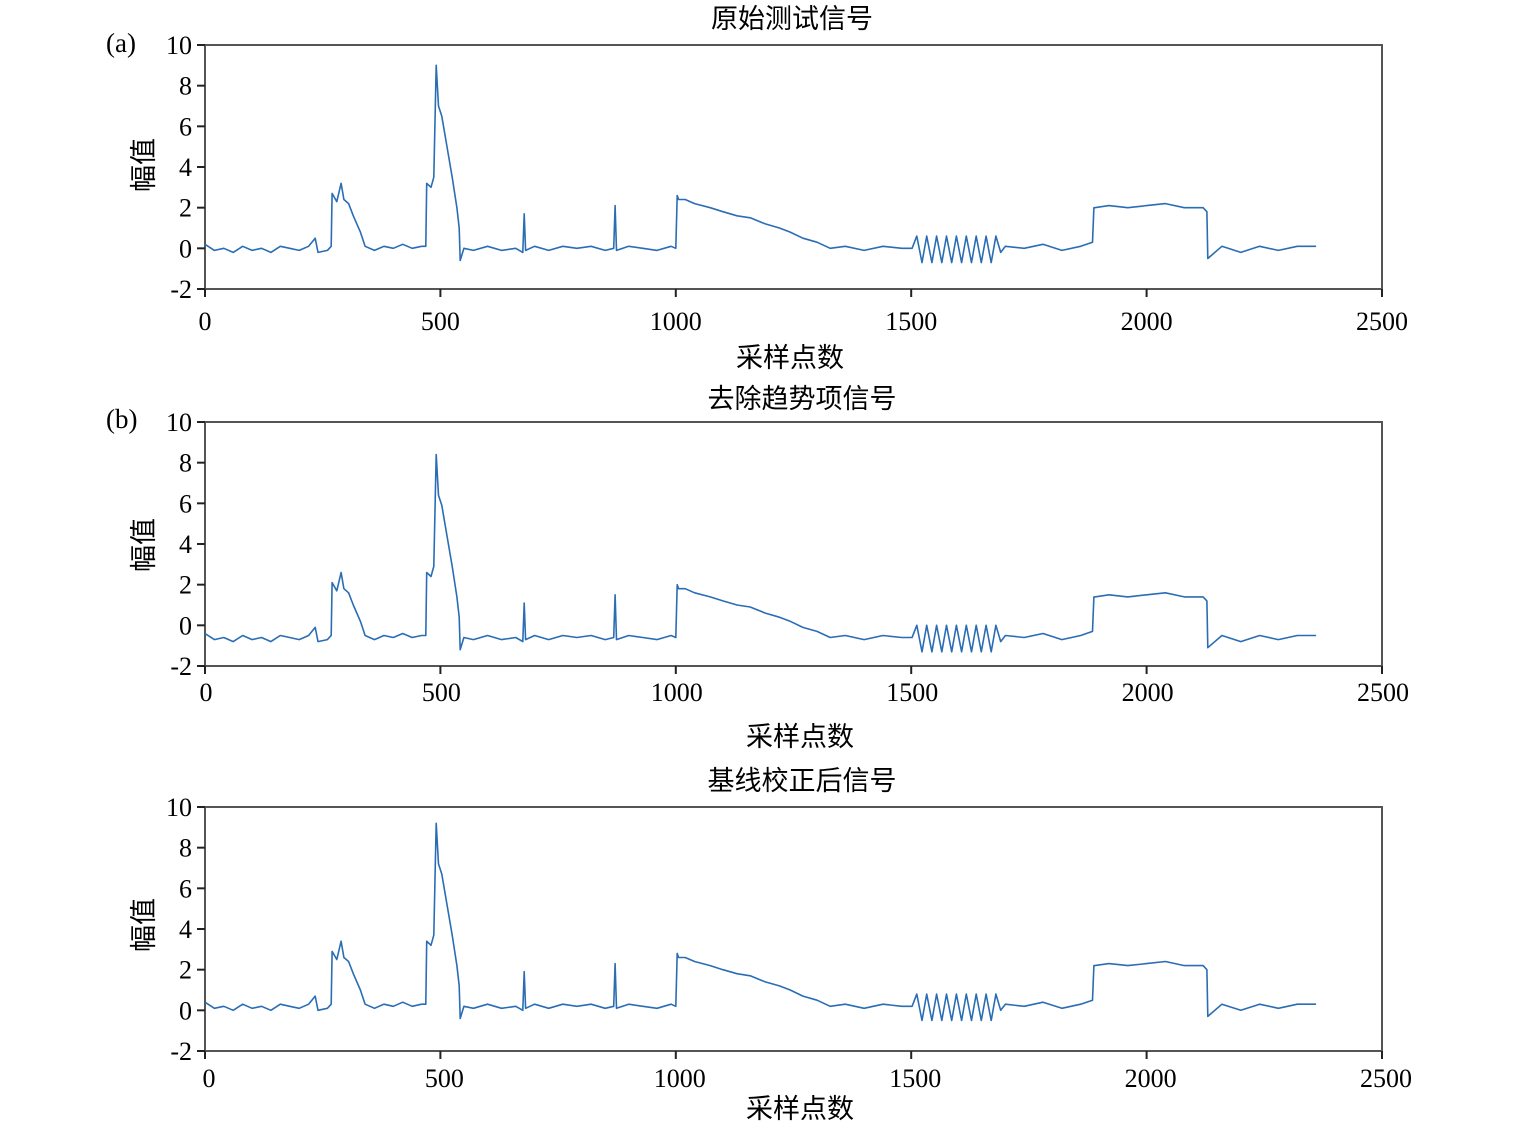  I want to click on subplot-title: 去除趋势项信号, so click(802, 399).